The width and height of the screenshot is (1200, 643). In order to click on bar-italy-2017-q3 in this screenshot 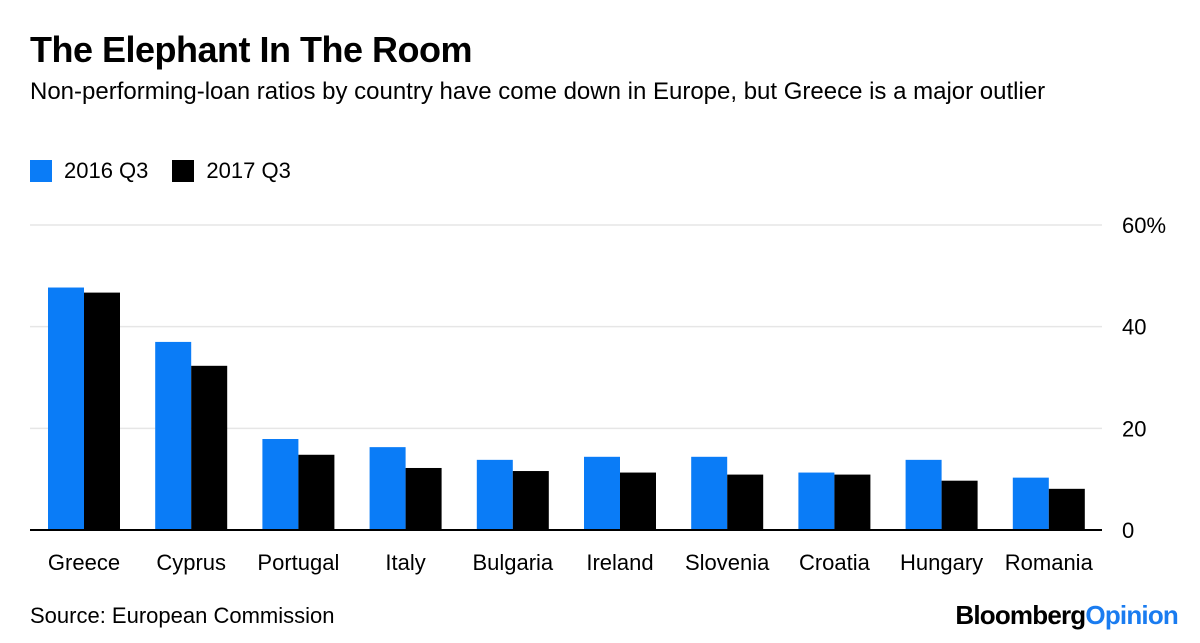, I will do `click(423, 498)`.